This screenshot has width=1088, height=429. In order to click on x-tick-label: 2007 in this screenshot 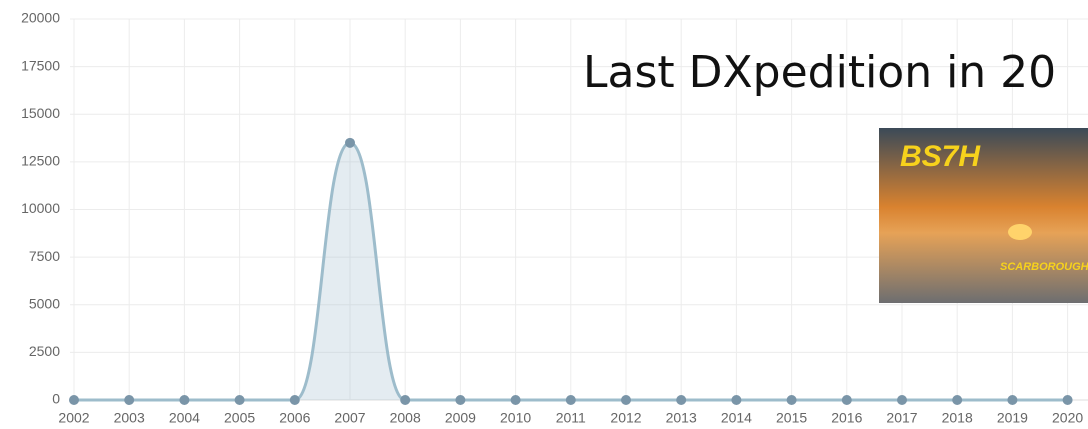, I will do `click(349, 418)`.